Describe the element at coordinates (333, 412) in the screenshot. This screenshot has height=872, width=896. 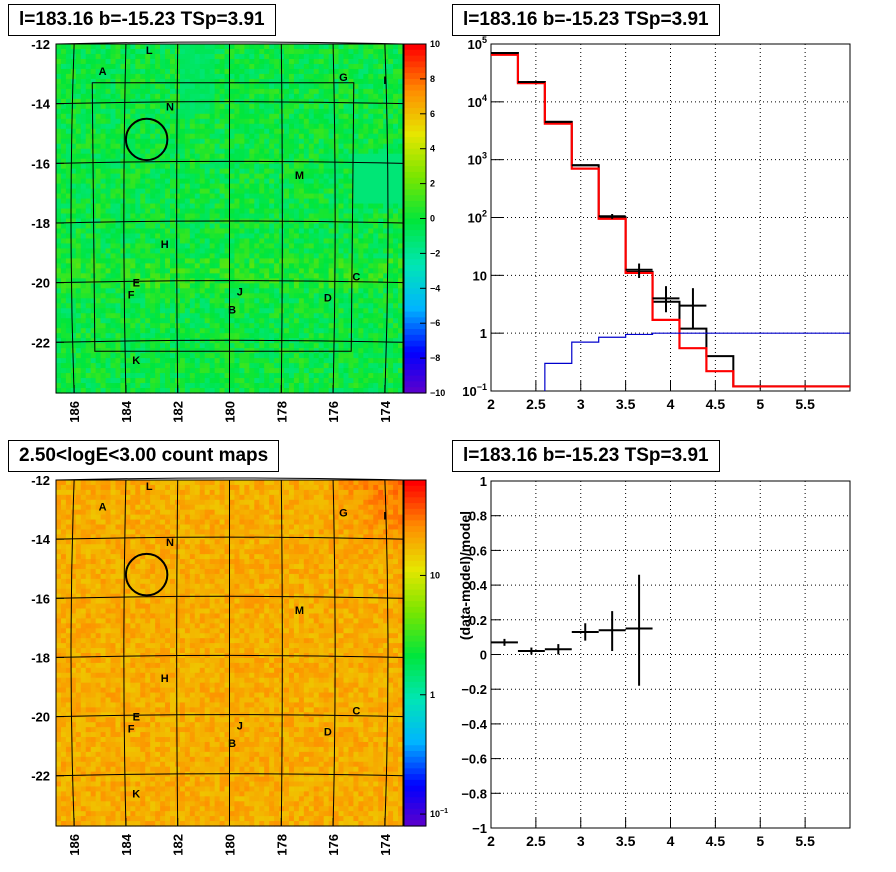
I see `x-tick-label: 176` at that location.